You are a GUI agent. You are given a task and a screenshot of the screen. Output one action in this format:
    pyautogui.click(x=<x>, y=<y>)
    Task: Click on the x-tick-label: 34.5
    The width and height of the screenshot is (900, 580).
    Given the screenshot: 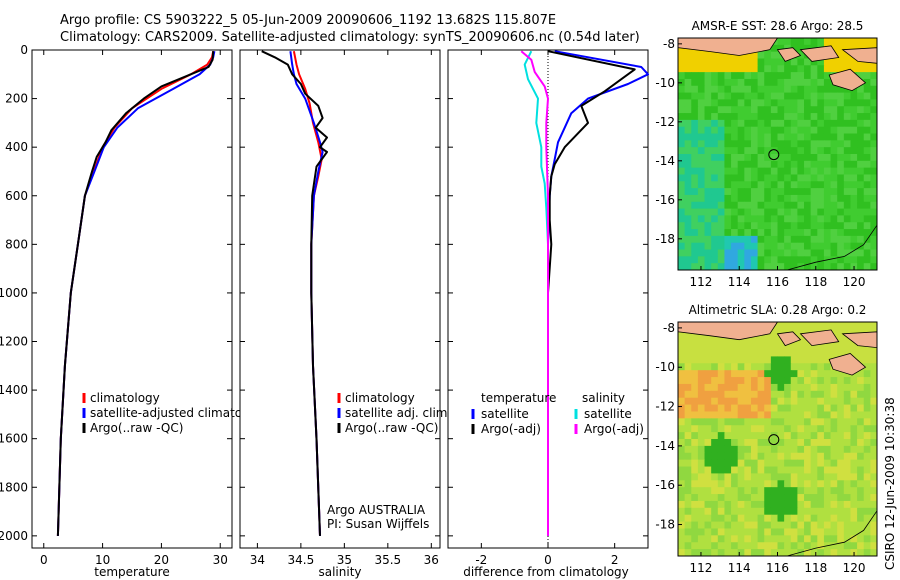 What is the action you would take?
    pyautogui.click(x=301, y=560)
    